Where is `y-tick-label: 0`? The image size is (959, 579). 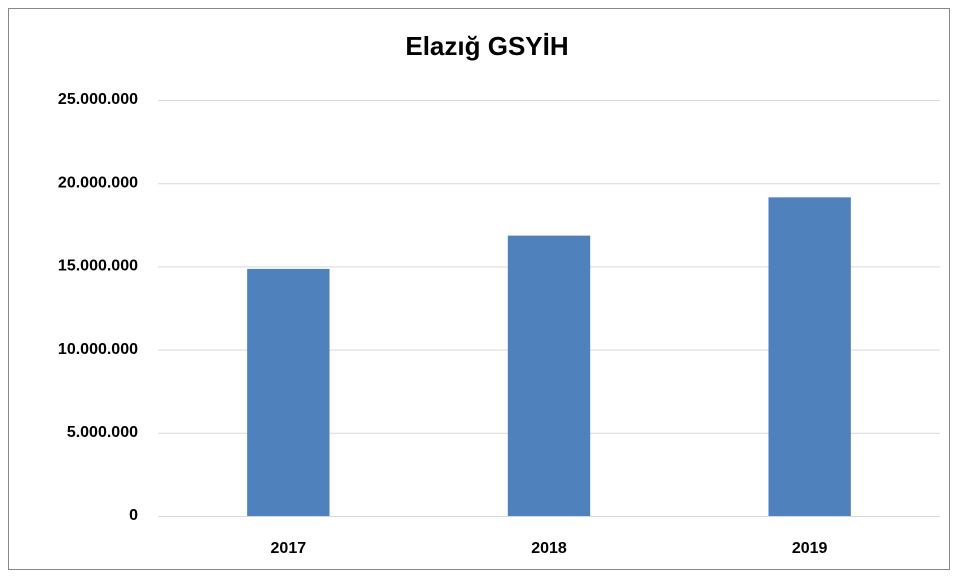
y-tick-label: 0 is located at coordinates (133, 515).